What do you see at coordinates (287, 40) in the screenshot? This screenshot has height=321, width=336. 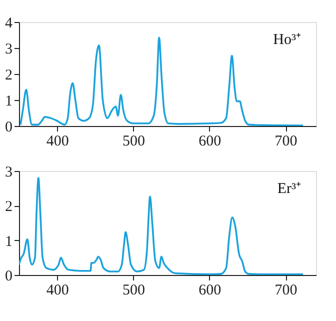 I see `annotation: Ho³⁺` at bounding box center [287, 40].